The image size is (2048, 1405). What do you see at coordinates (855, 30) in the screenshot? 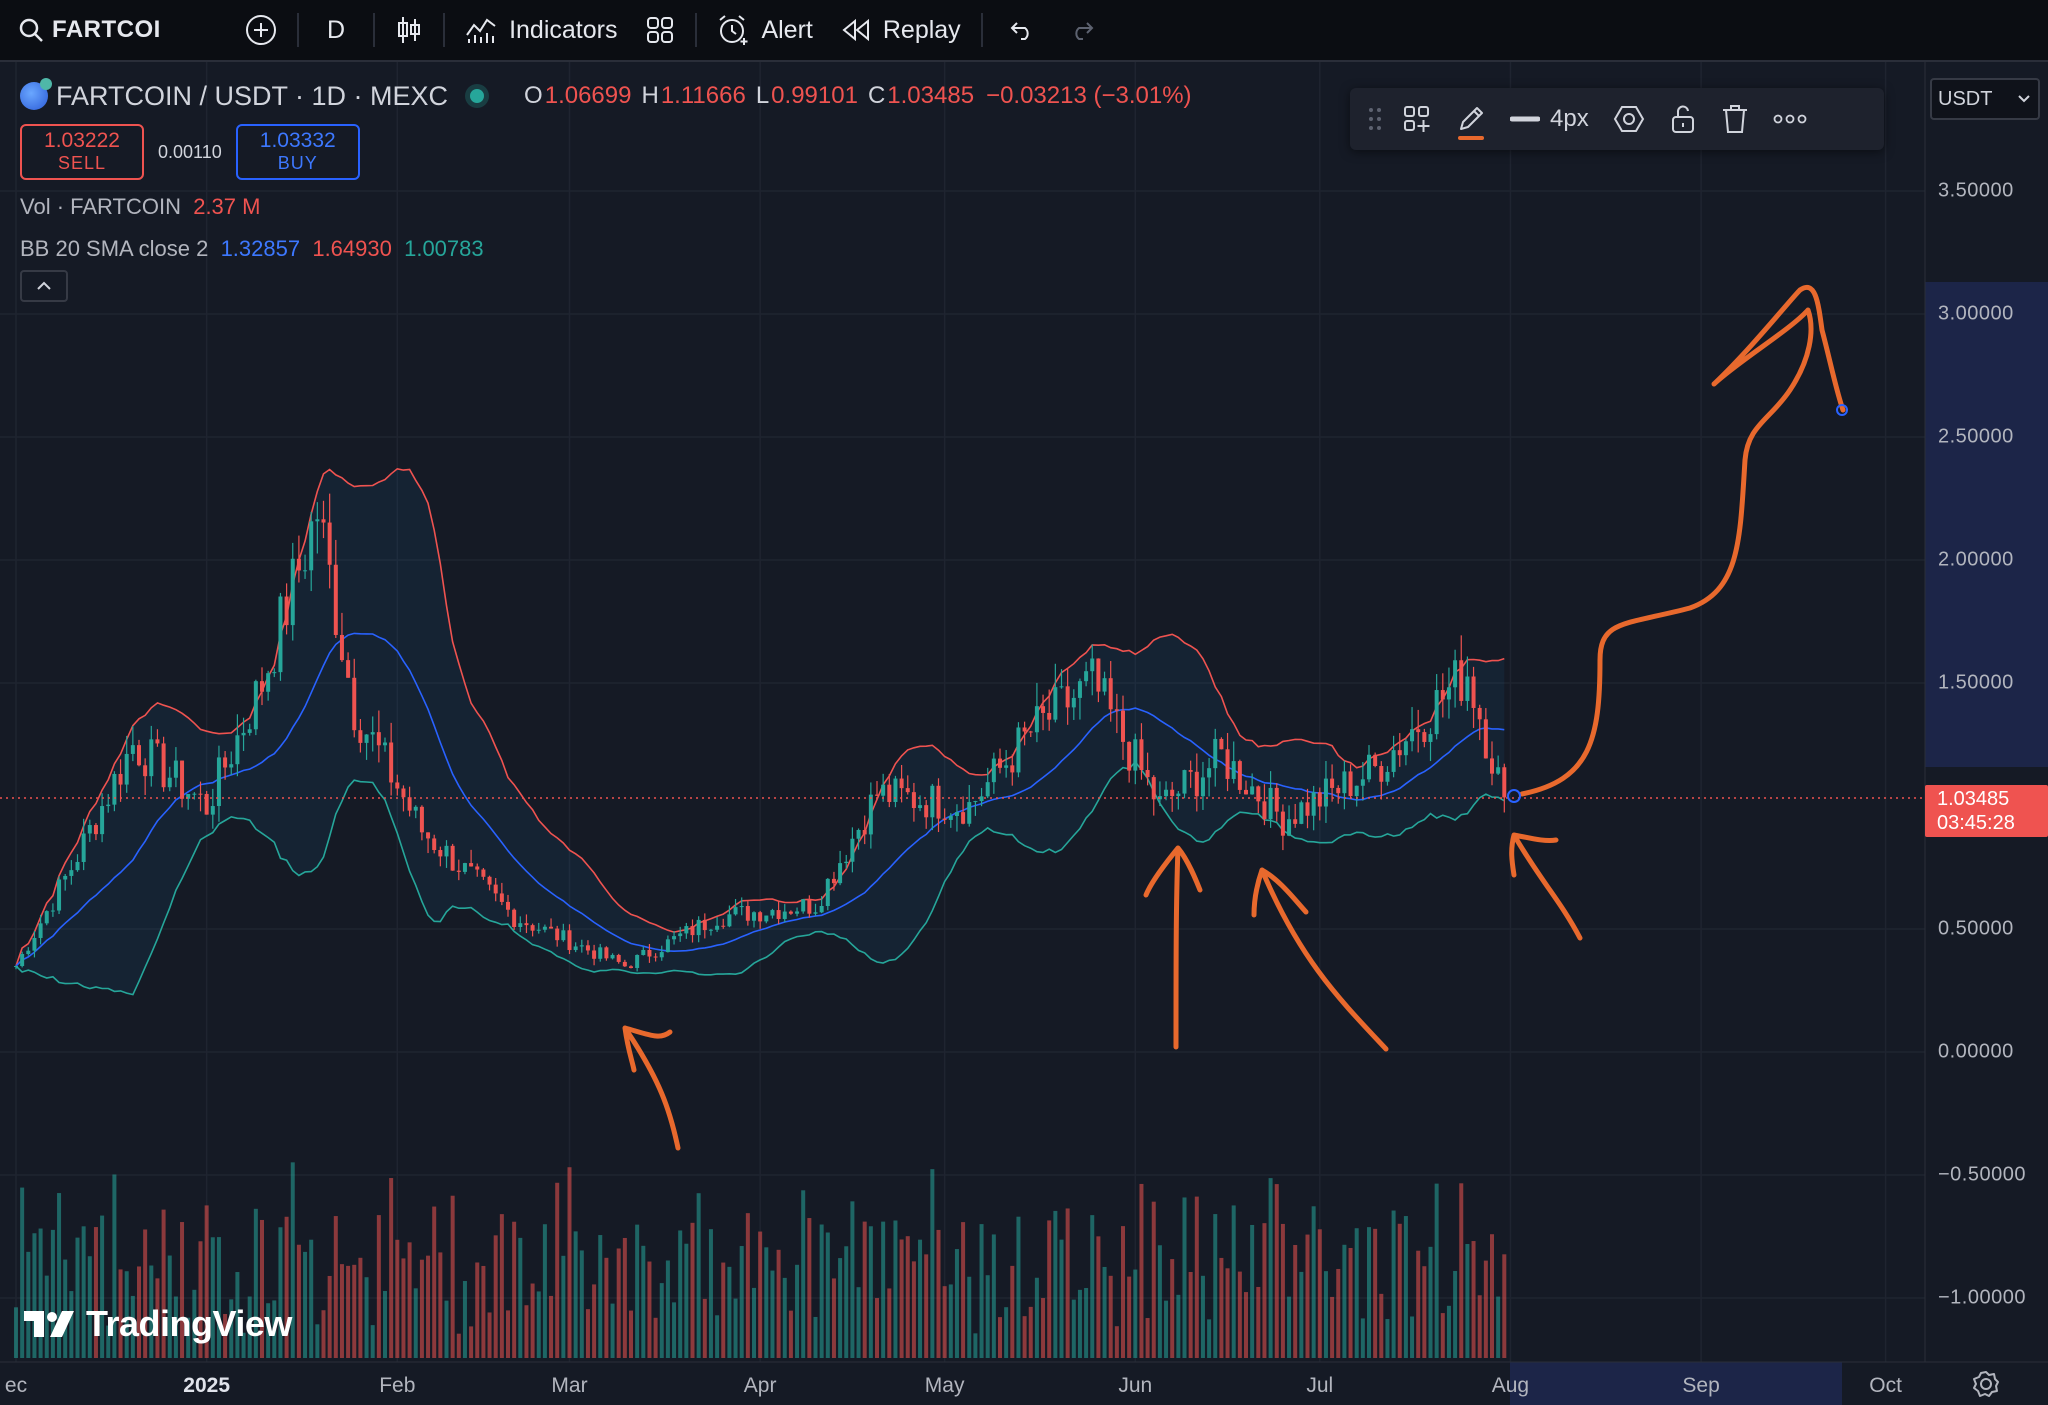
I see `rewind-icon` at bounding box center [855, 30].